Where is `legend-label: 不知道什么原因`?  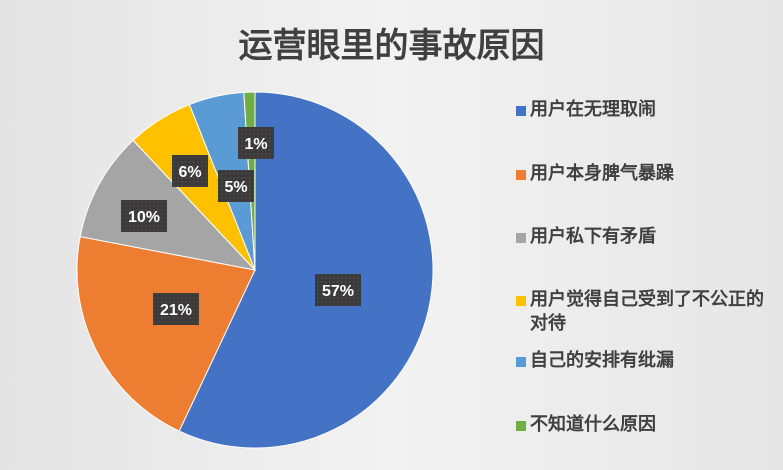 legend-label: 不知道什么原因 is located at coordinates (593, 424).